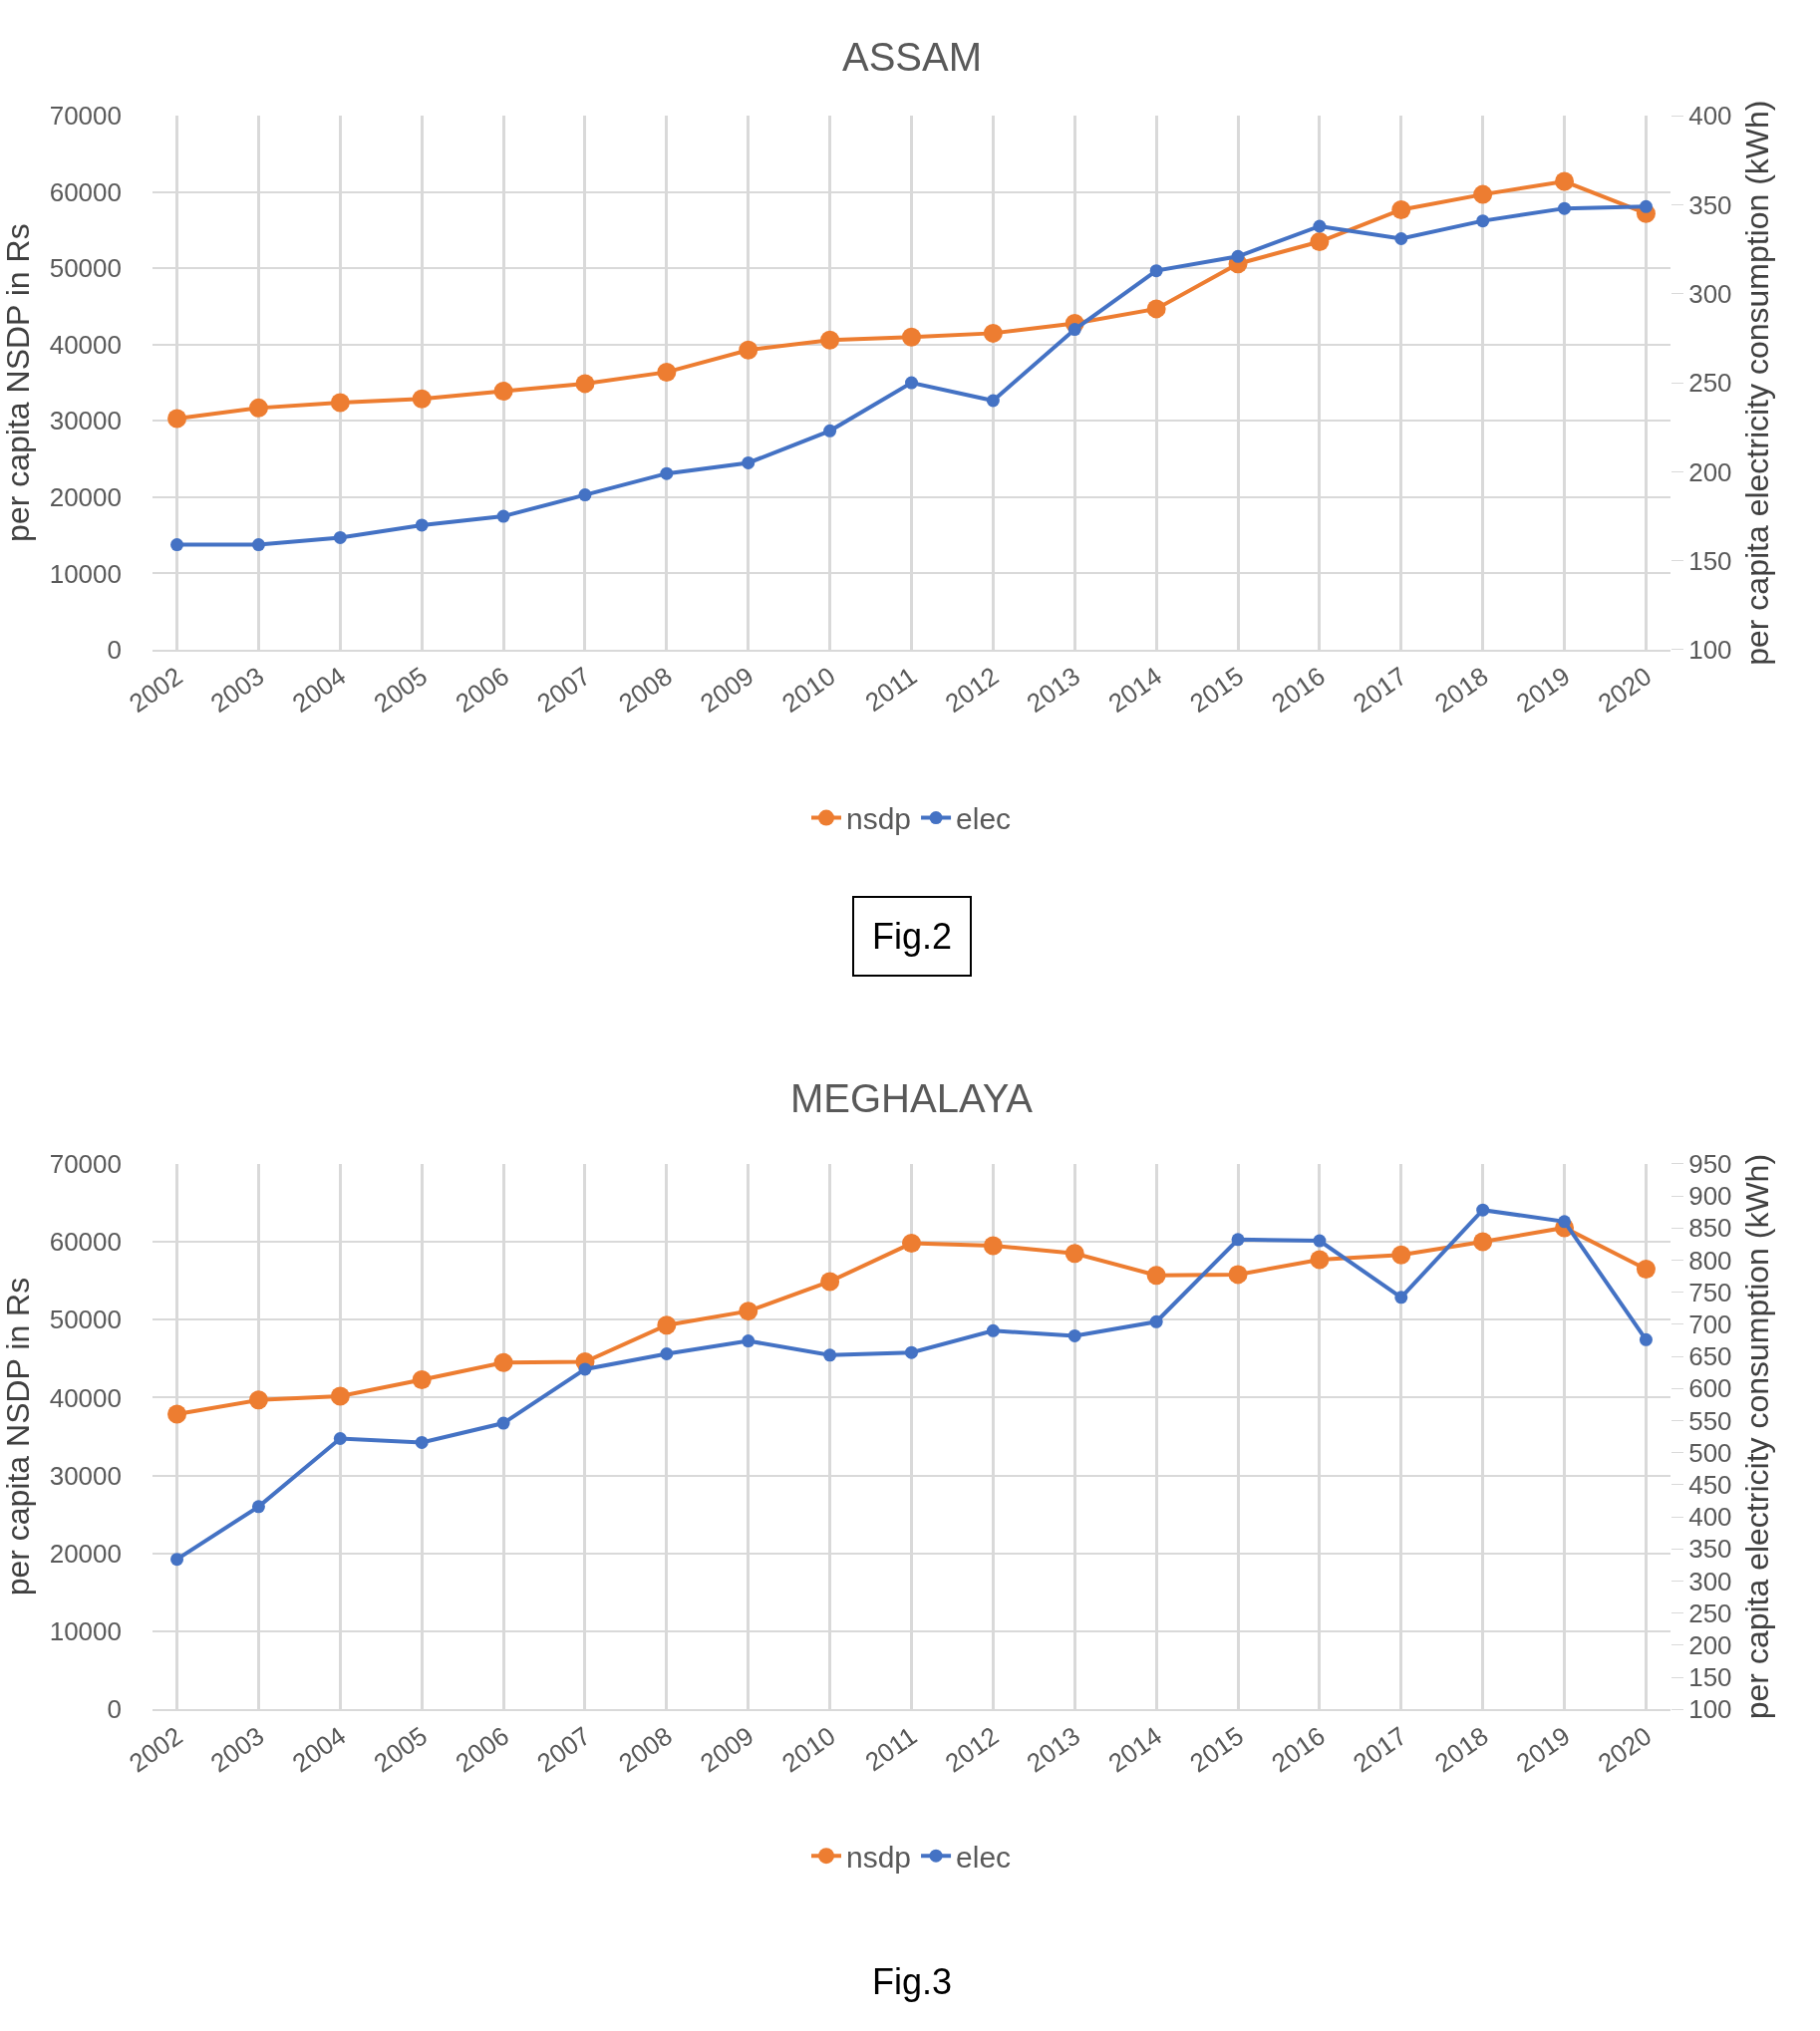  Describe the element at coordinates (1710, 1324) in the screenshot. I see `y2-tick-label: 700` at that location.